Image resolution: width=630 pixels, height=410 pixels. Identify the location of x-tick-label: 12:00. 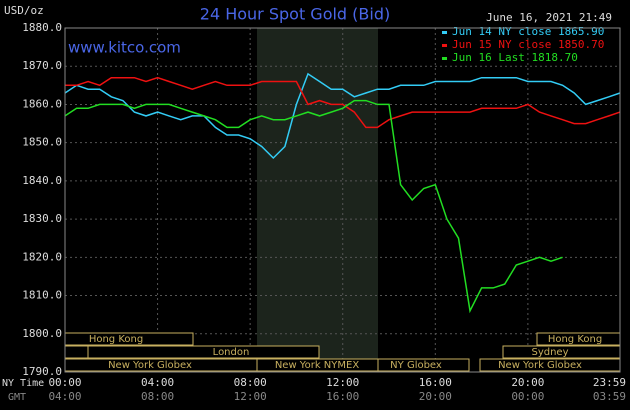
(342, 382).